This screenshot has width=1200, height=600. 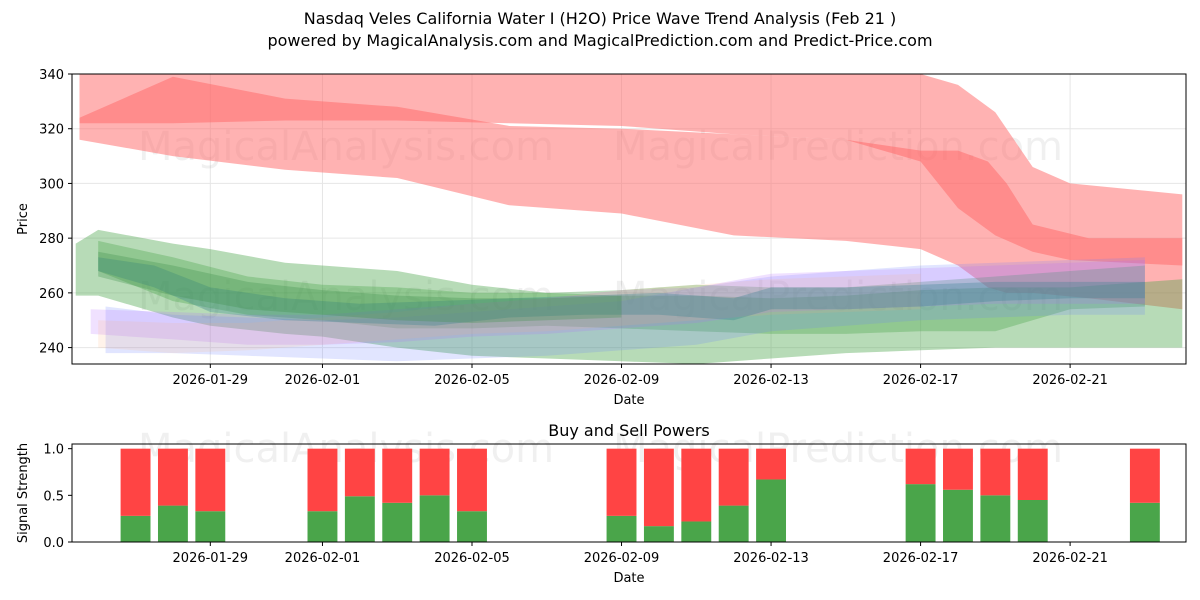 What do you see at coordinates (53, 450) in the screenshot?
I see `y-tick-label: 1.0` at bounding box center [53, 450].